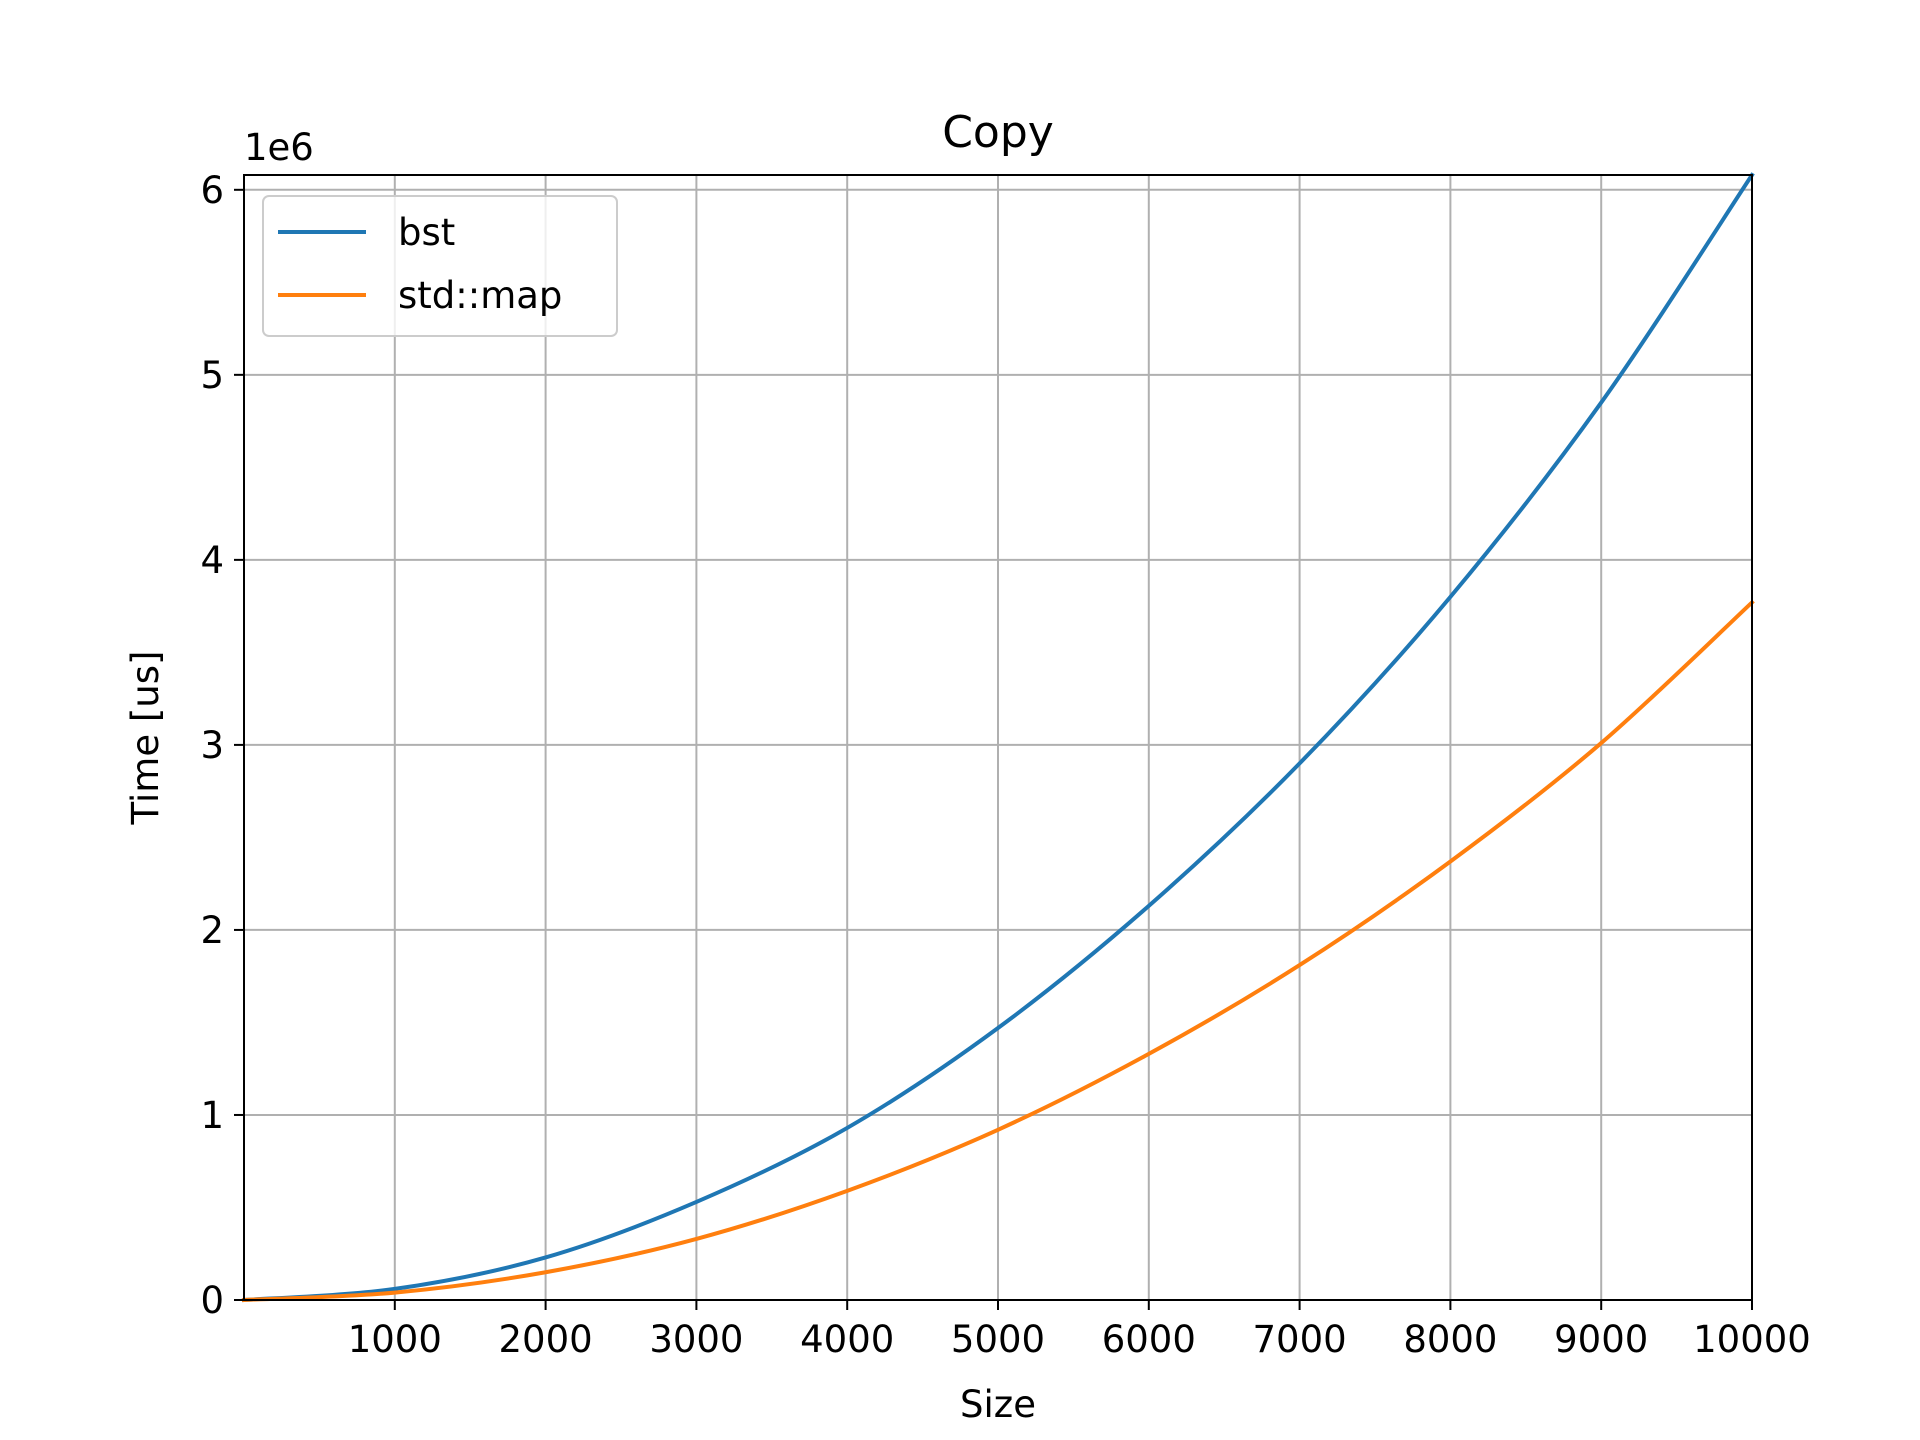  Describe the element at coordinates (212, 745) in the screenshot. I see `y-tick-label: 3` at that location.